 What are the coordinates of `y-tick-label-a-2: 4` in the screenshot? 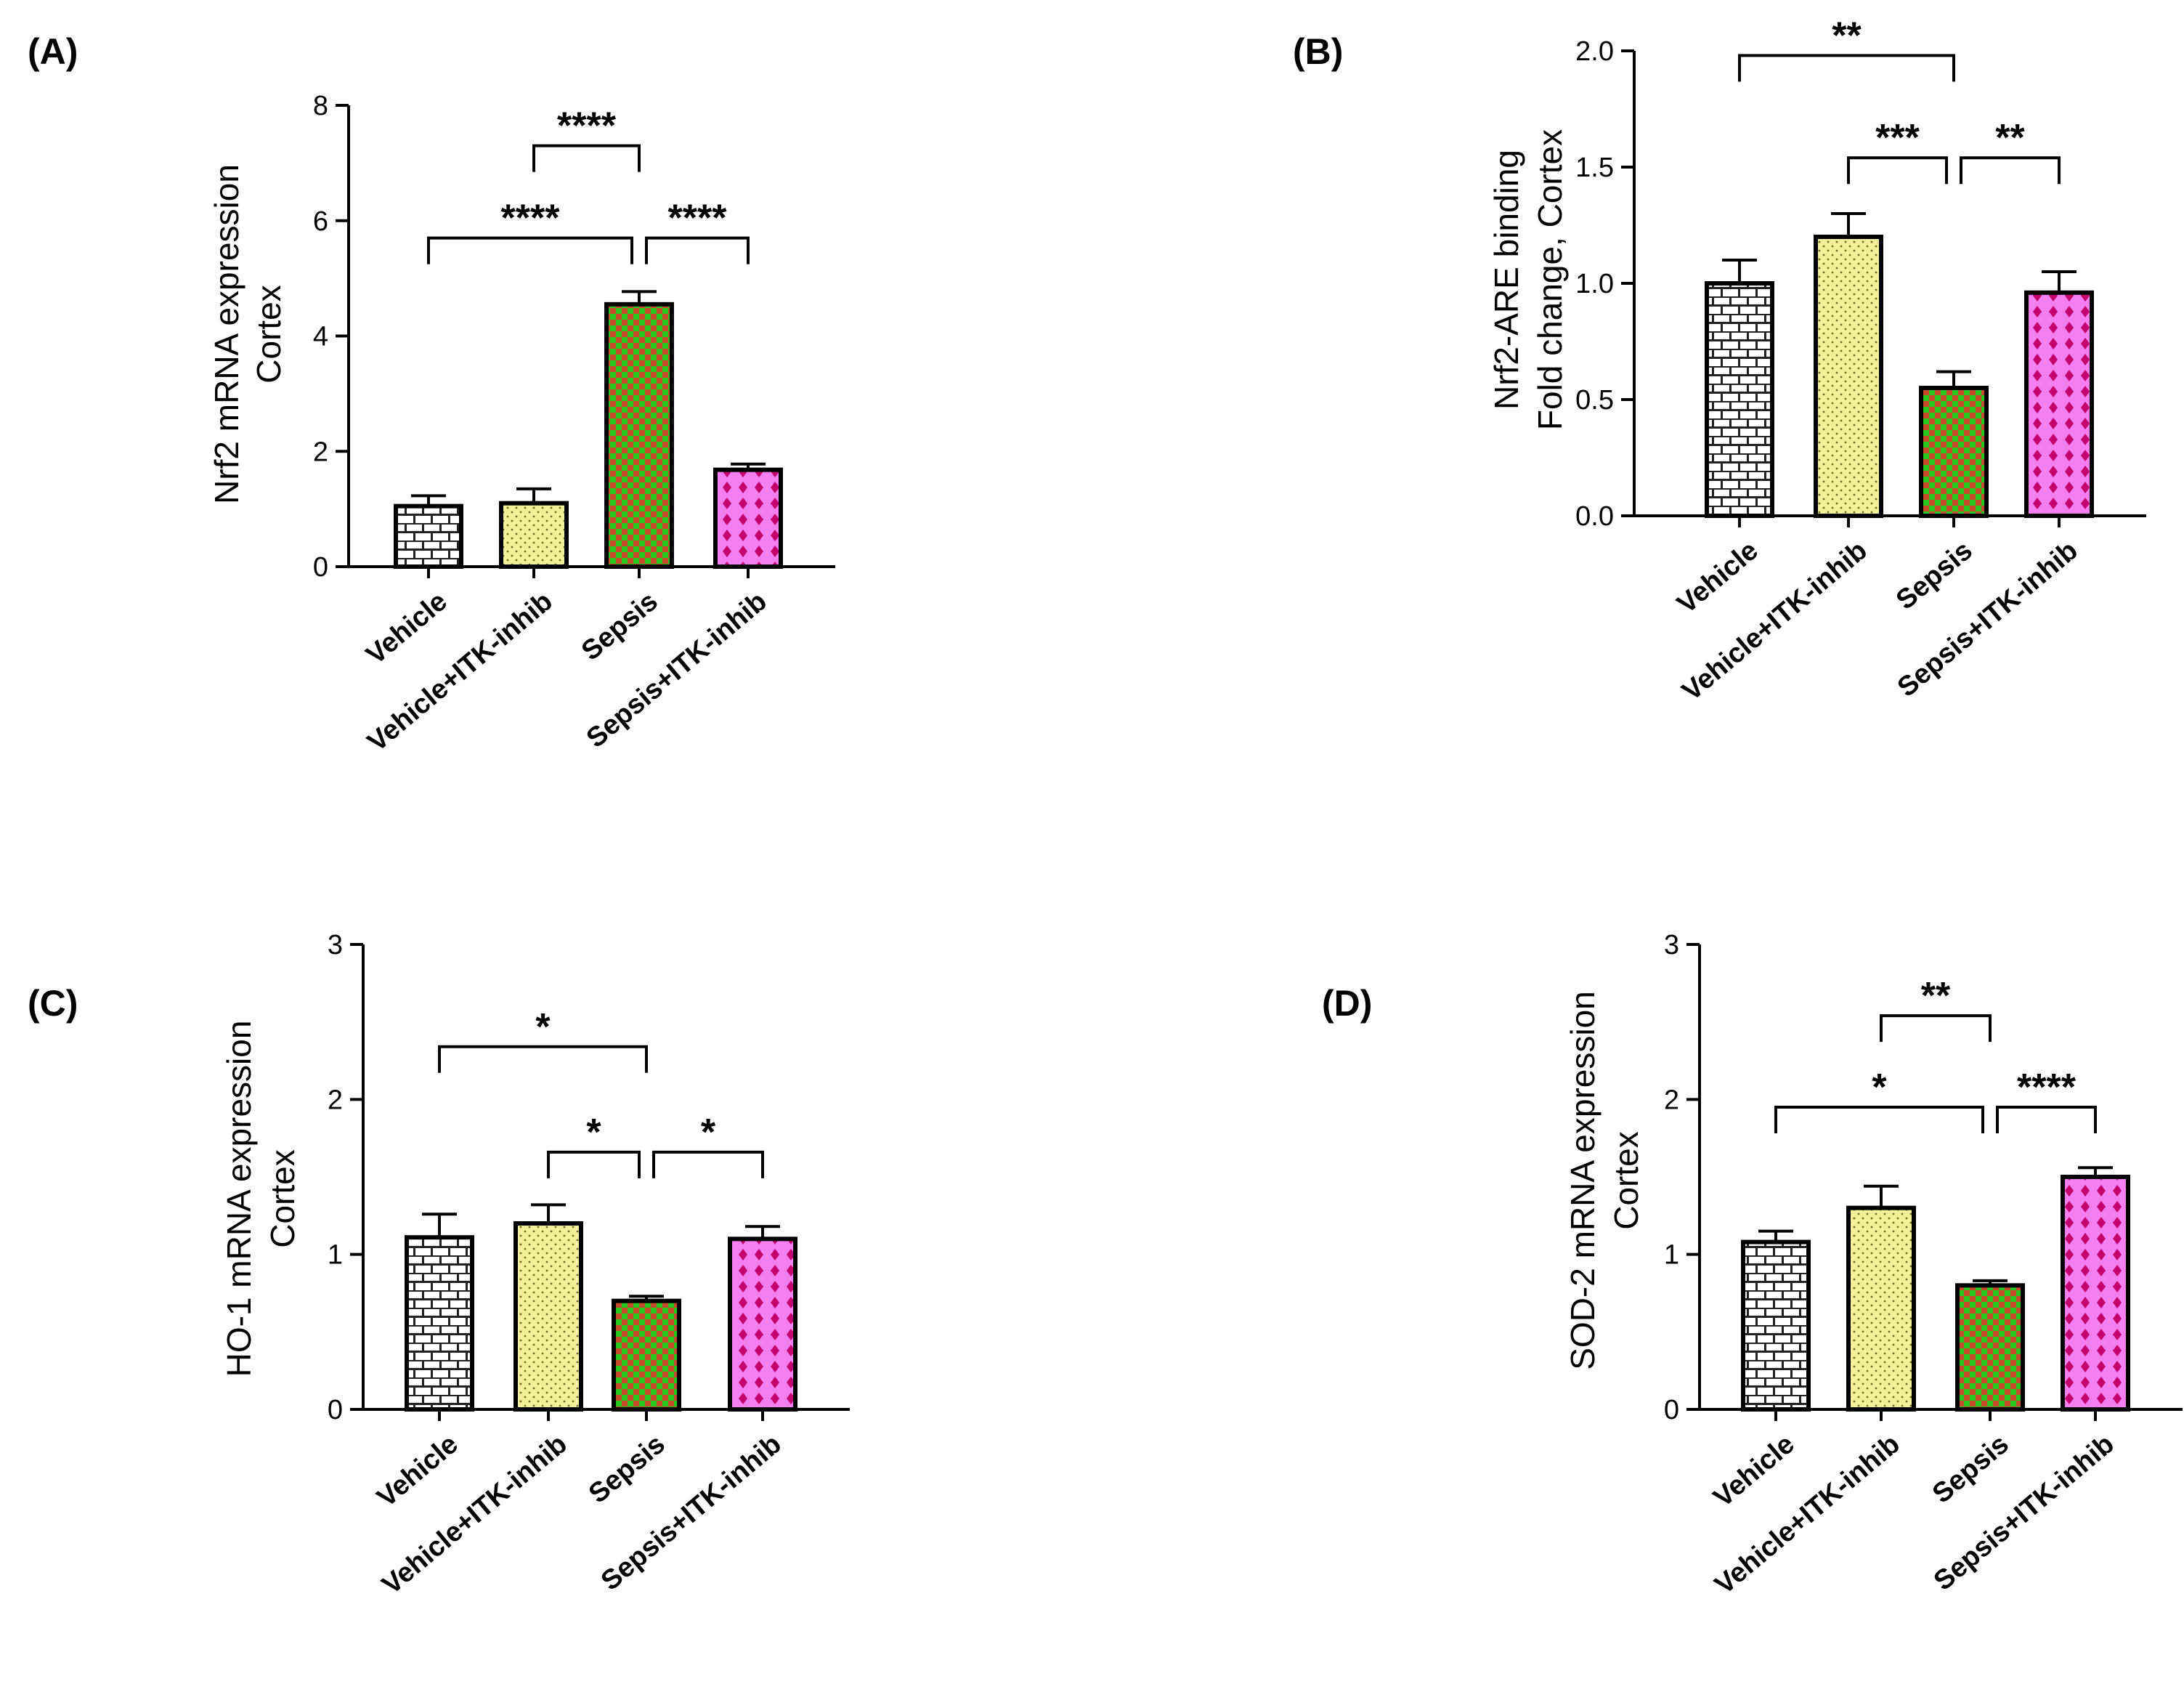 It's located at (320, 337).